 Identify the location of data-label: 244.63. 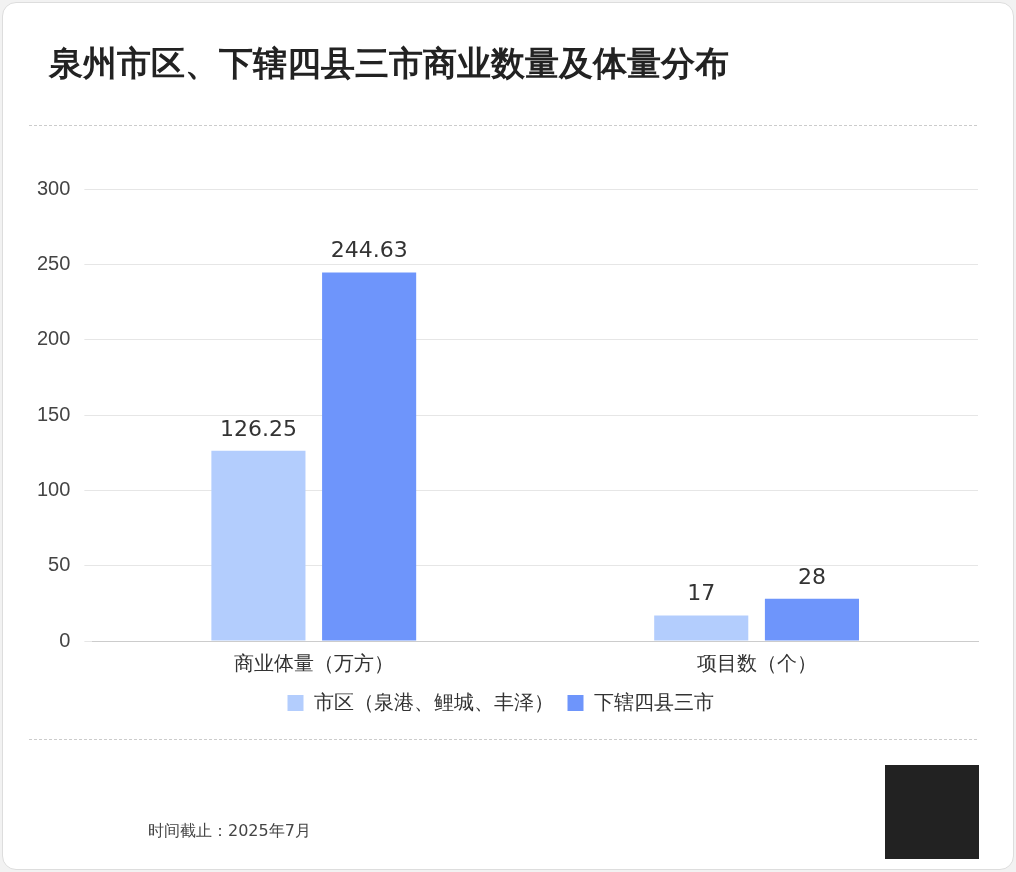
(369, 250).